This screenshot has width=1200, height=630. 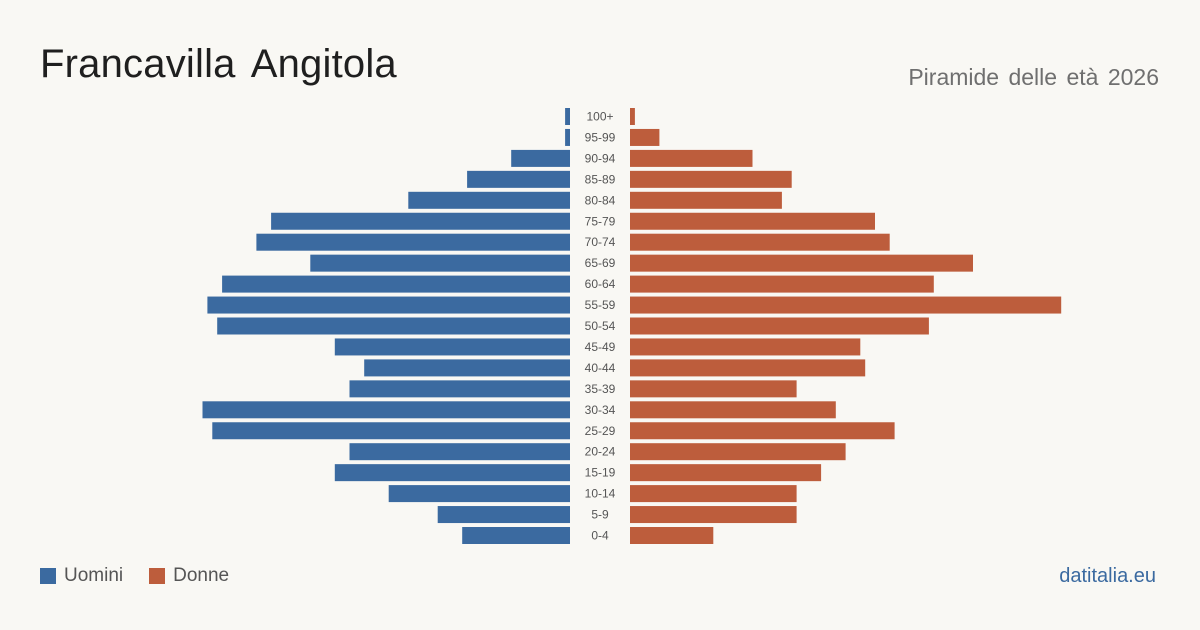 I want to click on chart-title: Francavilla Angitola, so click(x=218, y=64).